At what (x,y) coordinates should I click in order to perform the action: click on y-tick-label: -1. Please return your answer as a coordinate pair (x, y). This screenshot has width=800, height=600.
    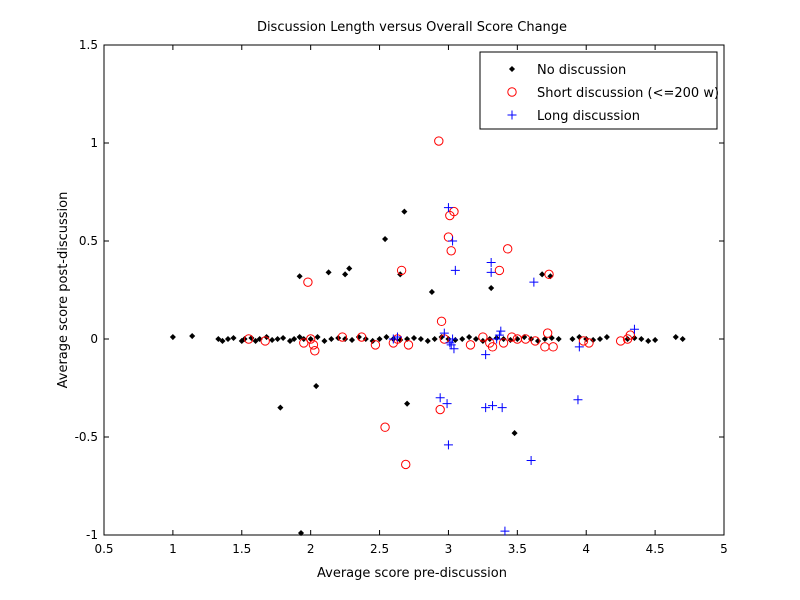
    Looking at the image, I should click on (92, 535).